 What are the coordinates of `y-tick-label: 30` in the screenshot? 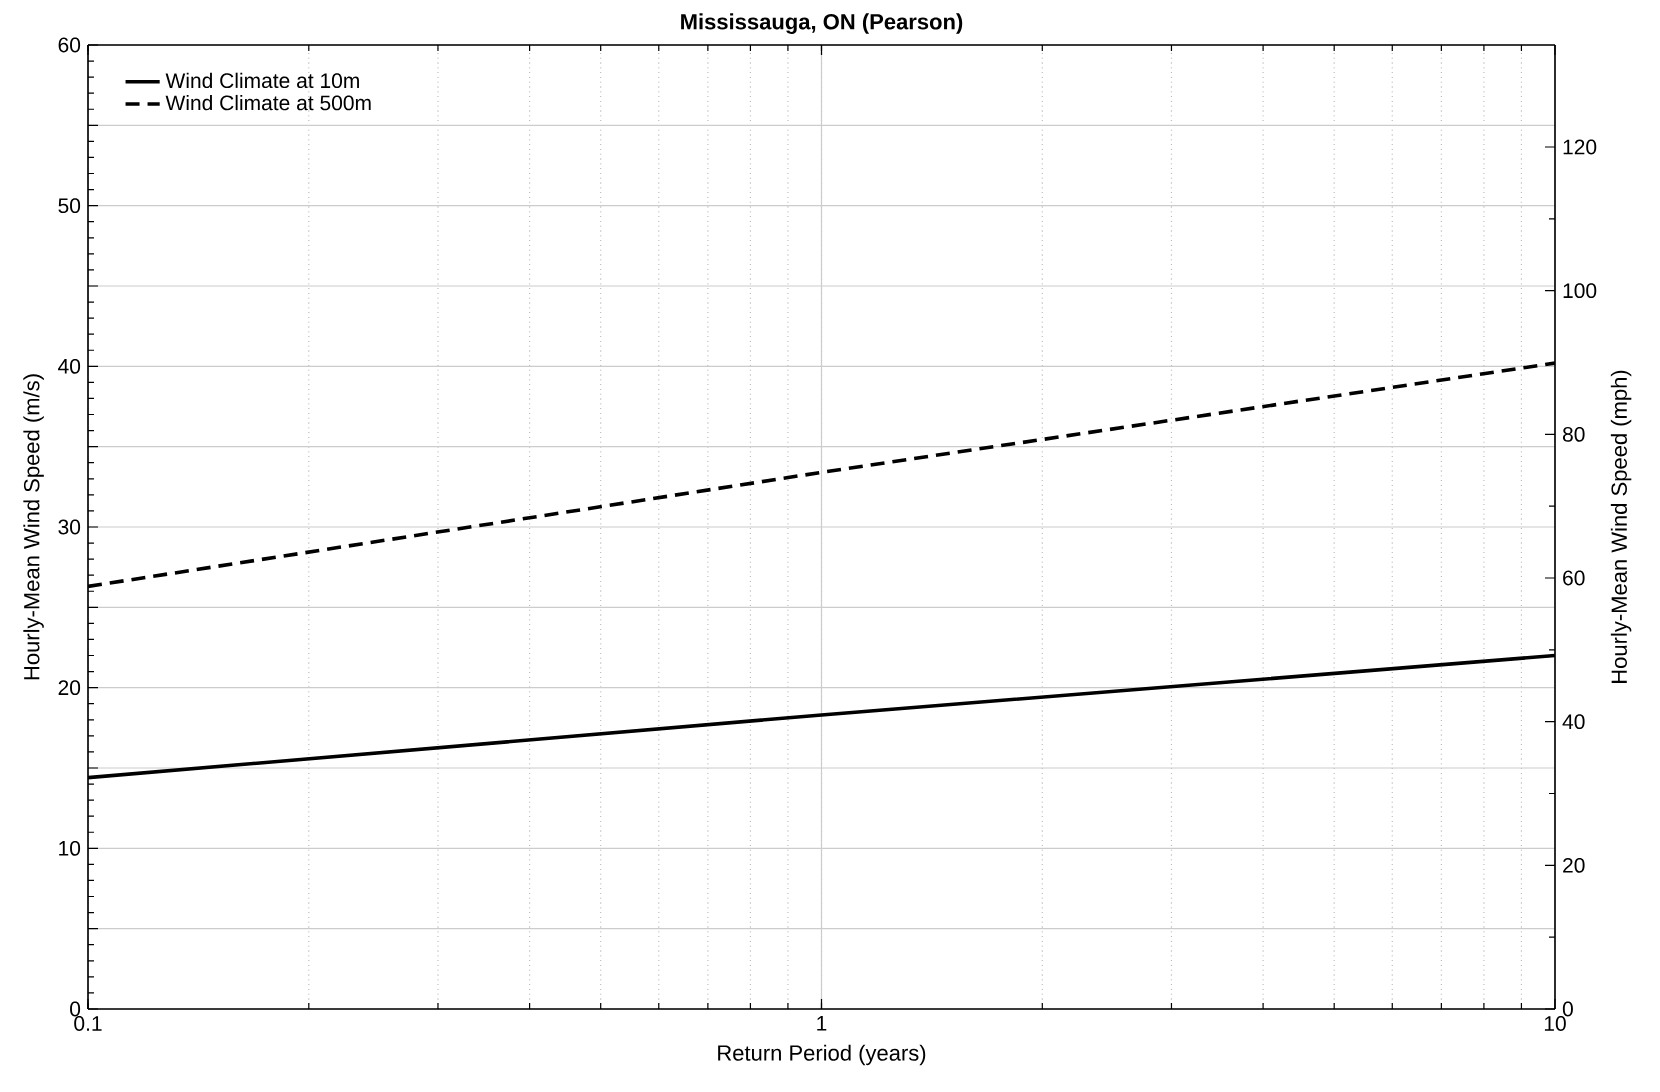 It's located at (69, 527).